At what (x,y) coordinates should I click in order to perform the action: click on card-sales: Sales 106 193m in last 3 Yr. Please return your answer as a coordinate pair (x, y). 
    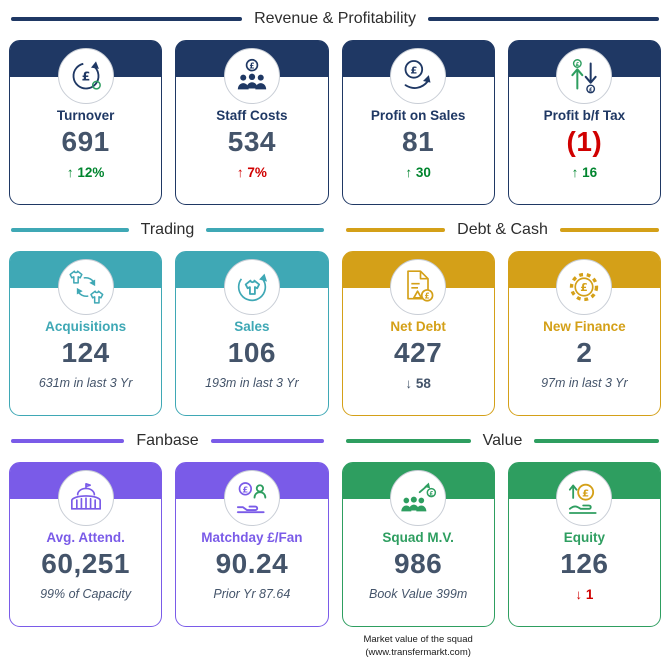
    Looking at the image, I should click on (252, 333).